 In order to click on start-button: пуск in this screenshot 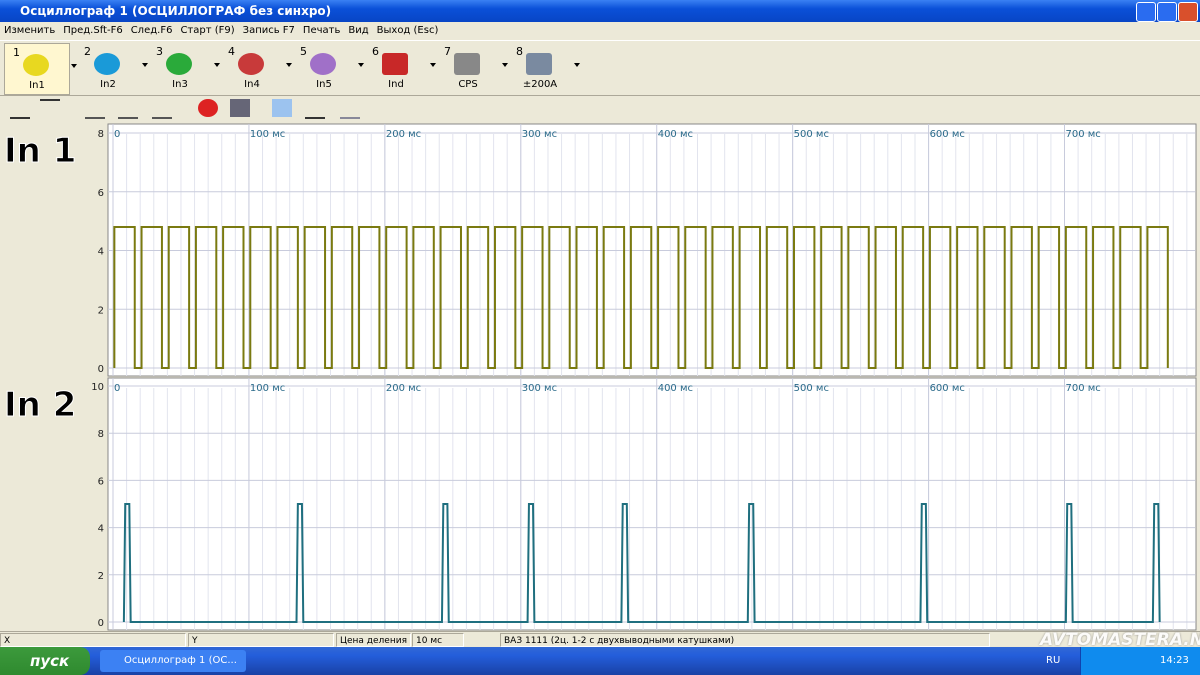, I will do `click(45, 661)`.